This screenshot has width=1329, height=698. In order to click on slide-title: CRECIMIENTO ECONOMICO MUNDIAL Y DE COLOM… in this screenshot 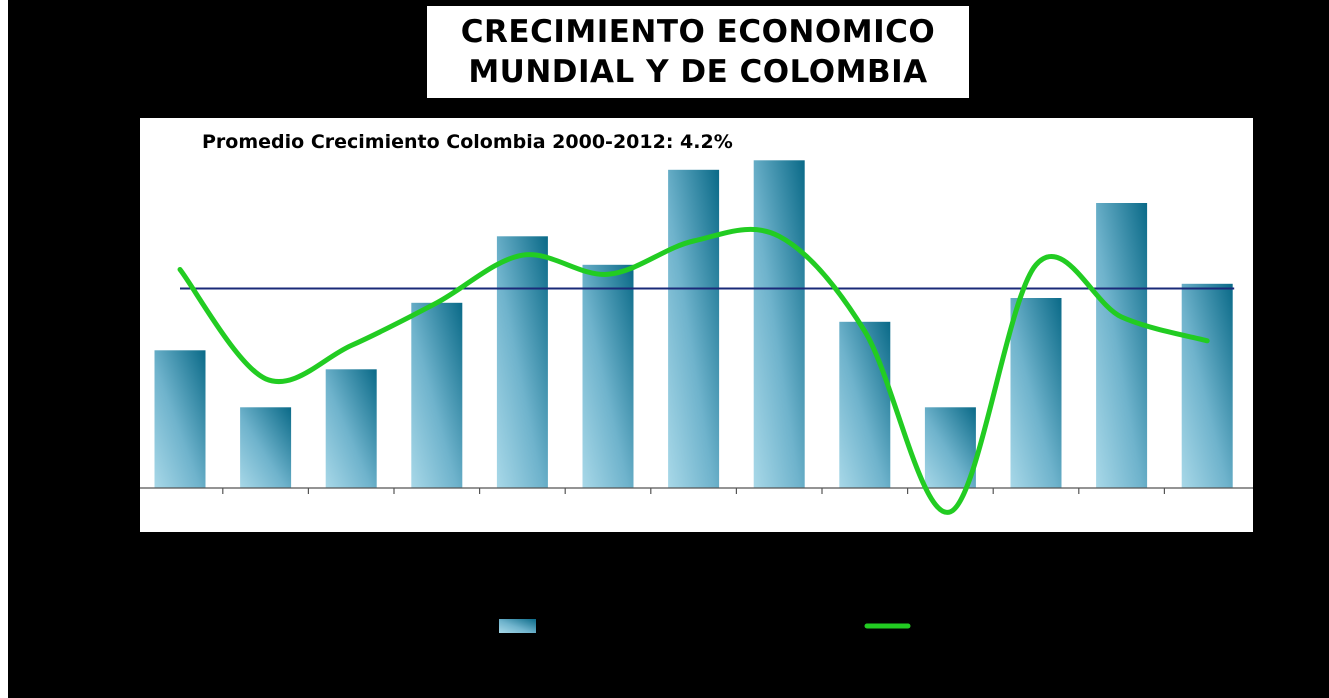, I will do `click(698, 52)`.